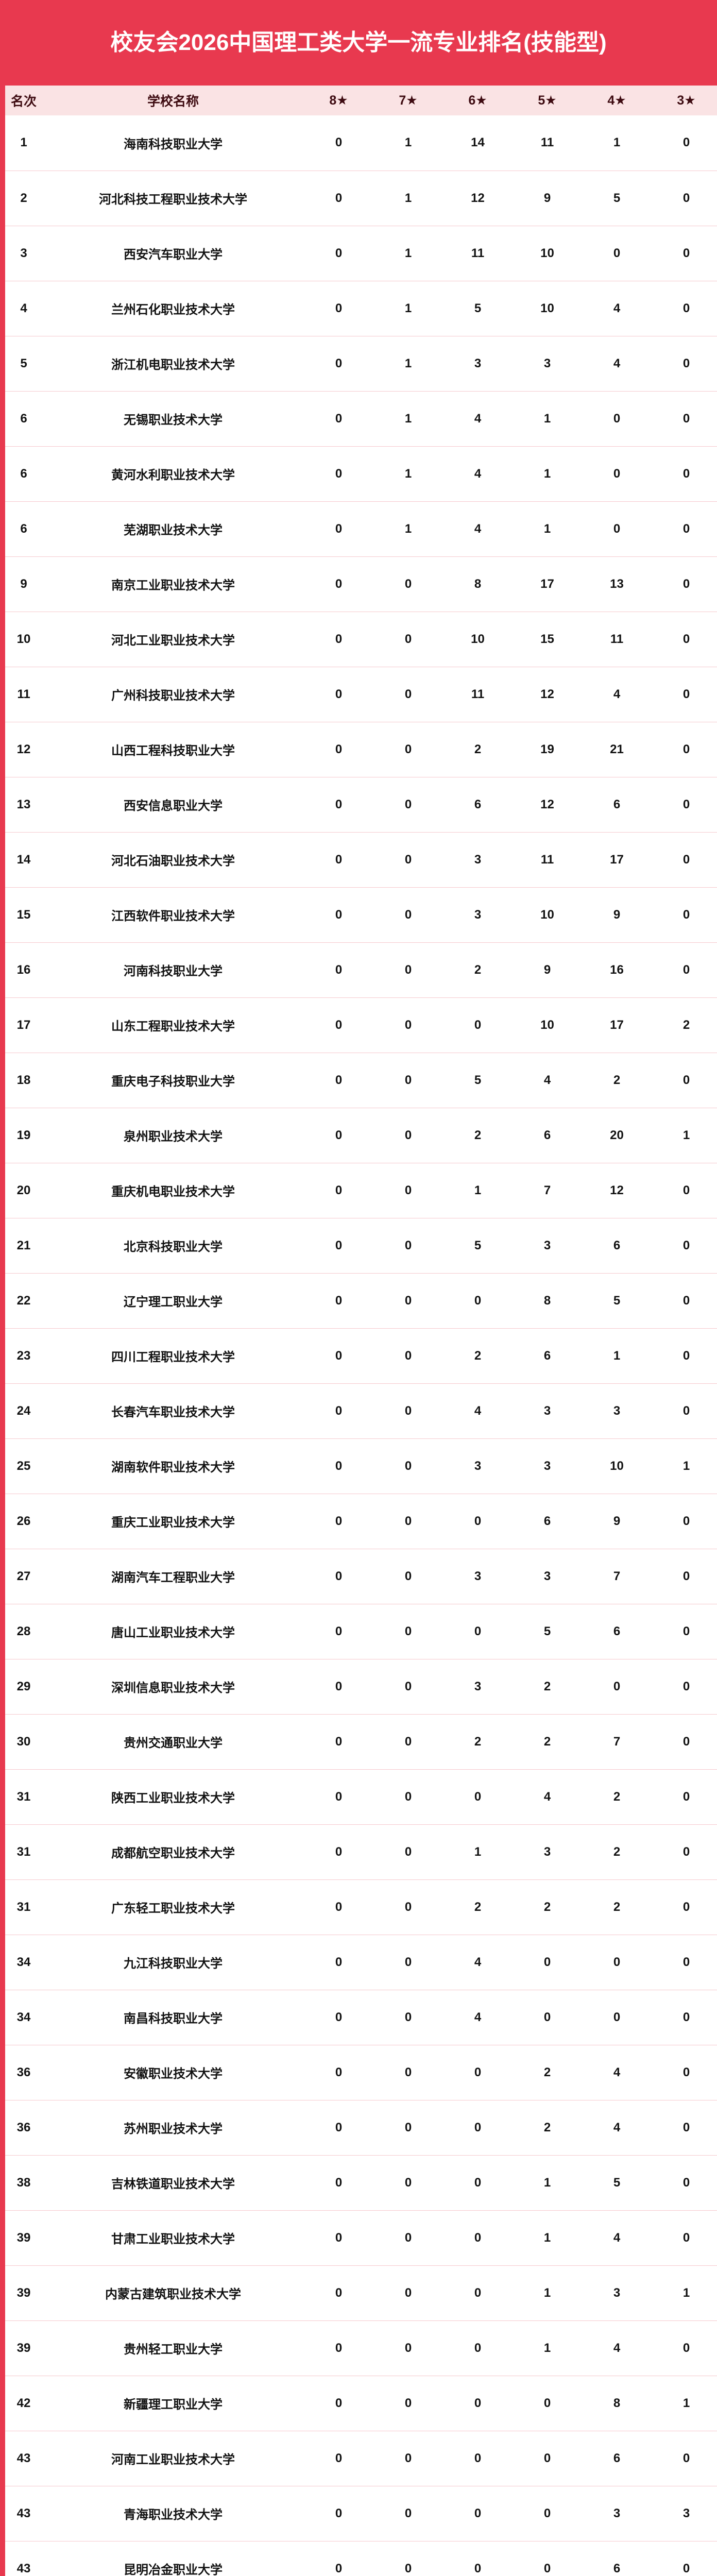 The image size is (717, 2576). I want to click on table-row: 20 重庆机电职业技术大学 0 0 1 7 12 0, so click(361, 1190).